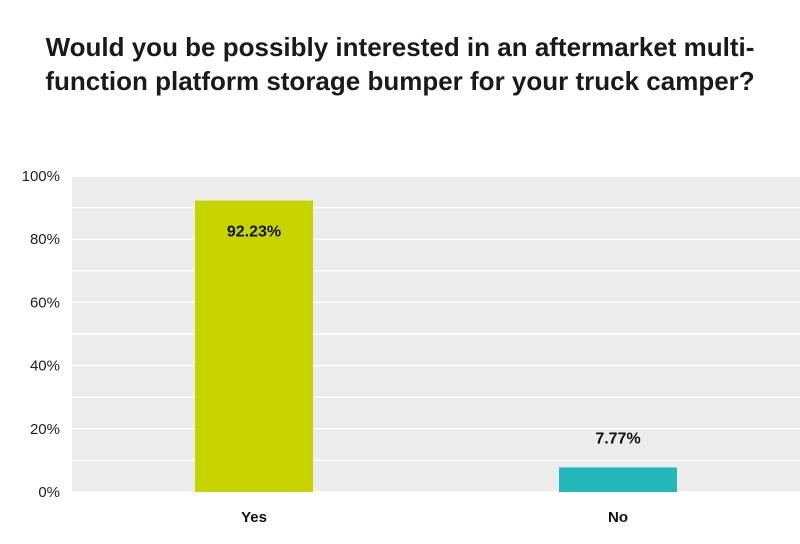 The width and height of the screenshot is (800, 544). What do you see at coordinates (45, 429) in the screenshot?
I see `y-tick-label: 20%` at bounding box center [45, 429].